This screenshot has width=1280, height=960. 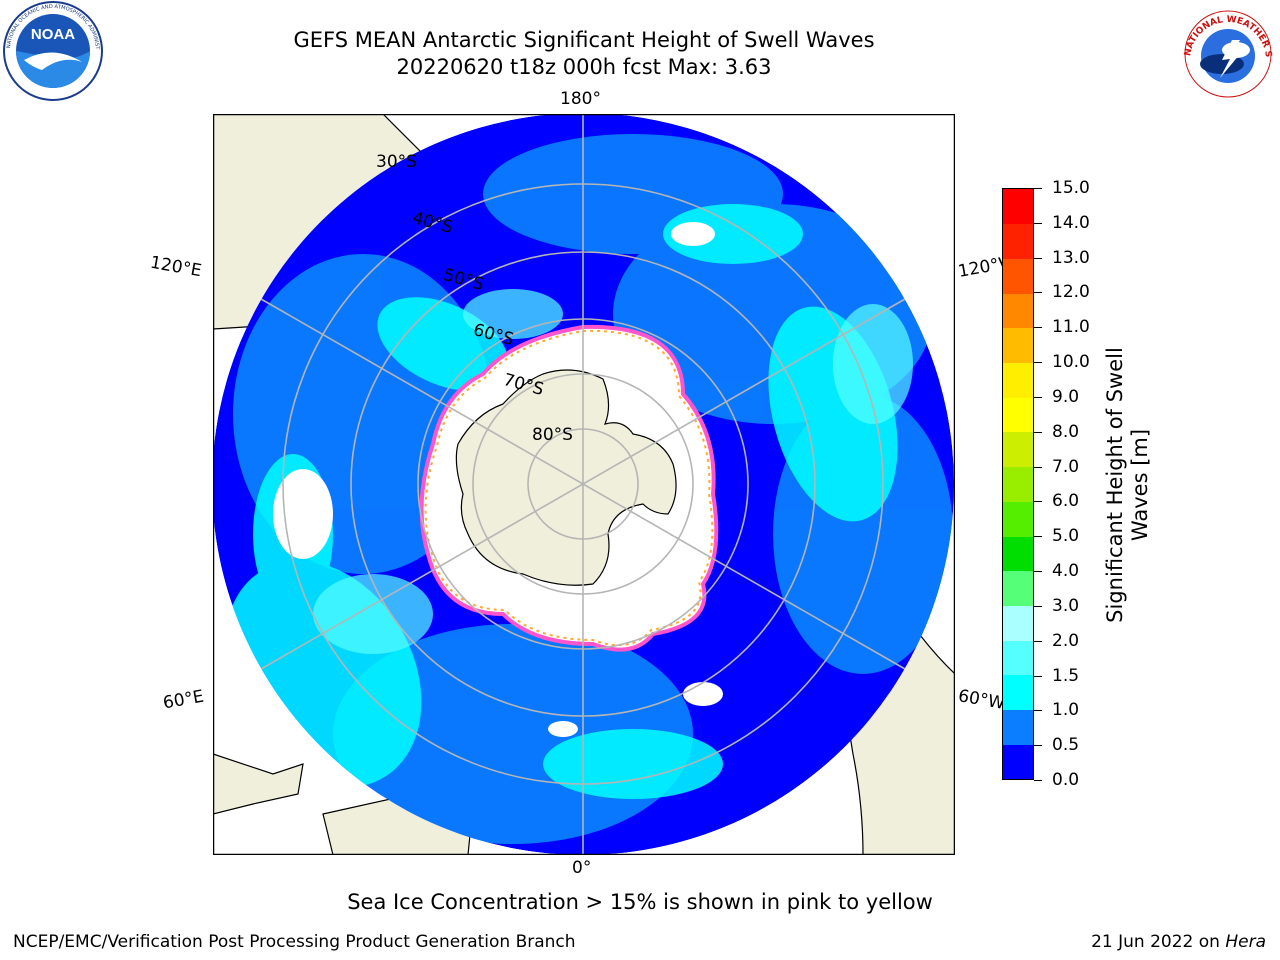 What do you see at coordinates (1066, 710) in the screenshot?
I see `colorbar-tick-label: 1.0` at bounding box center [1066, 710].